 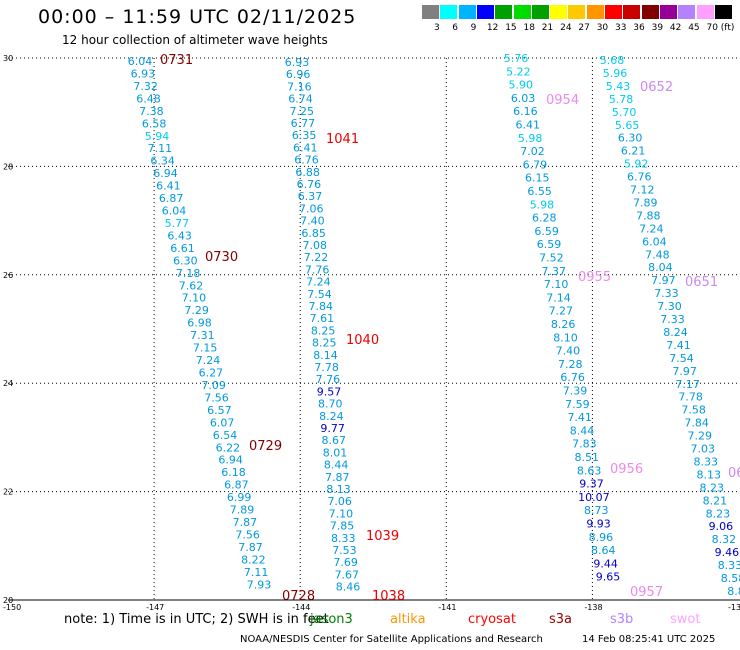 What do you see at coordinates (537, 178) in the screenshot?
I see `wave-height-value: 6.15` at bounding box center [537, 178].